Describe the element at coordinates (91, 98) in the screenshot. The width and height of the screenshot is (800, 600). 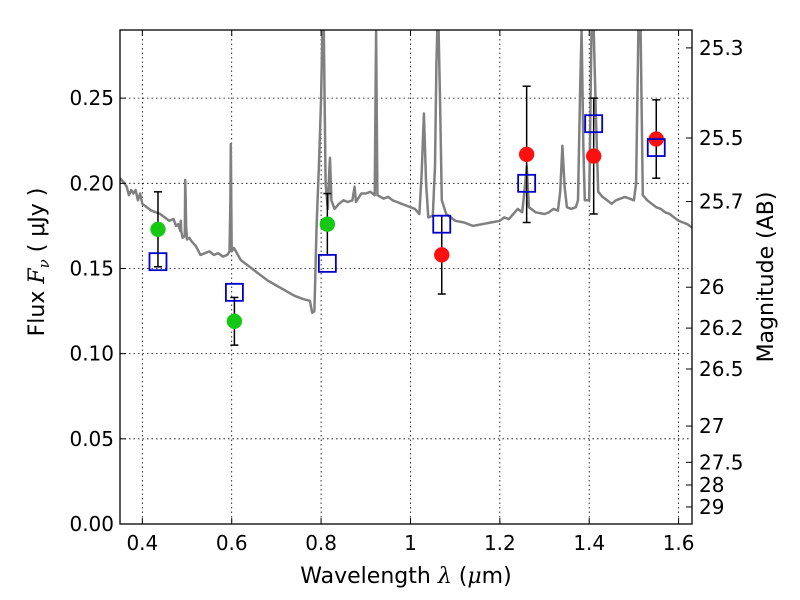
I see `y-tick-label: 0.25` at that location.